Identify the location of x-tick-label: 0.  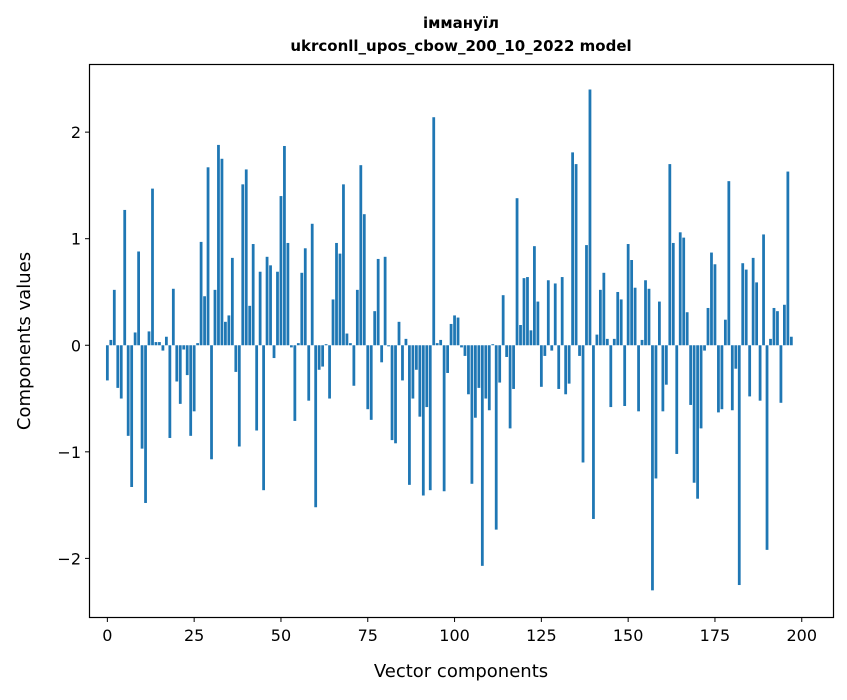
(107, 635).